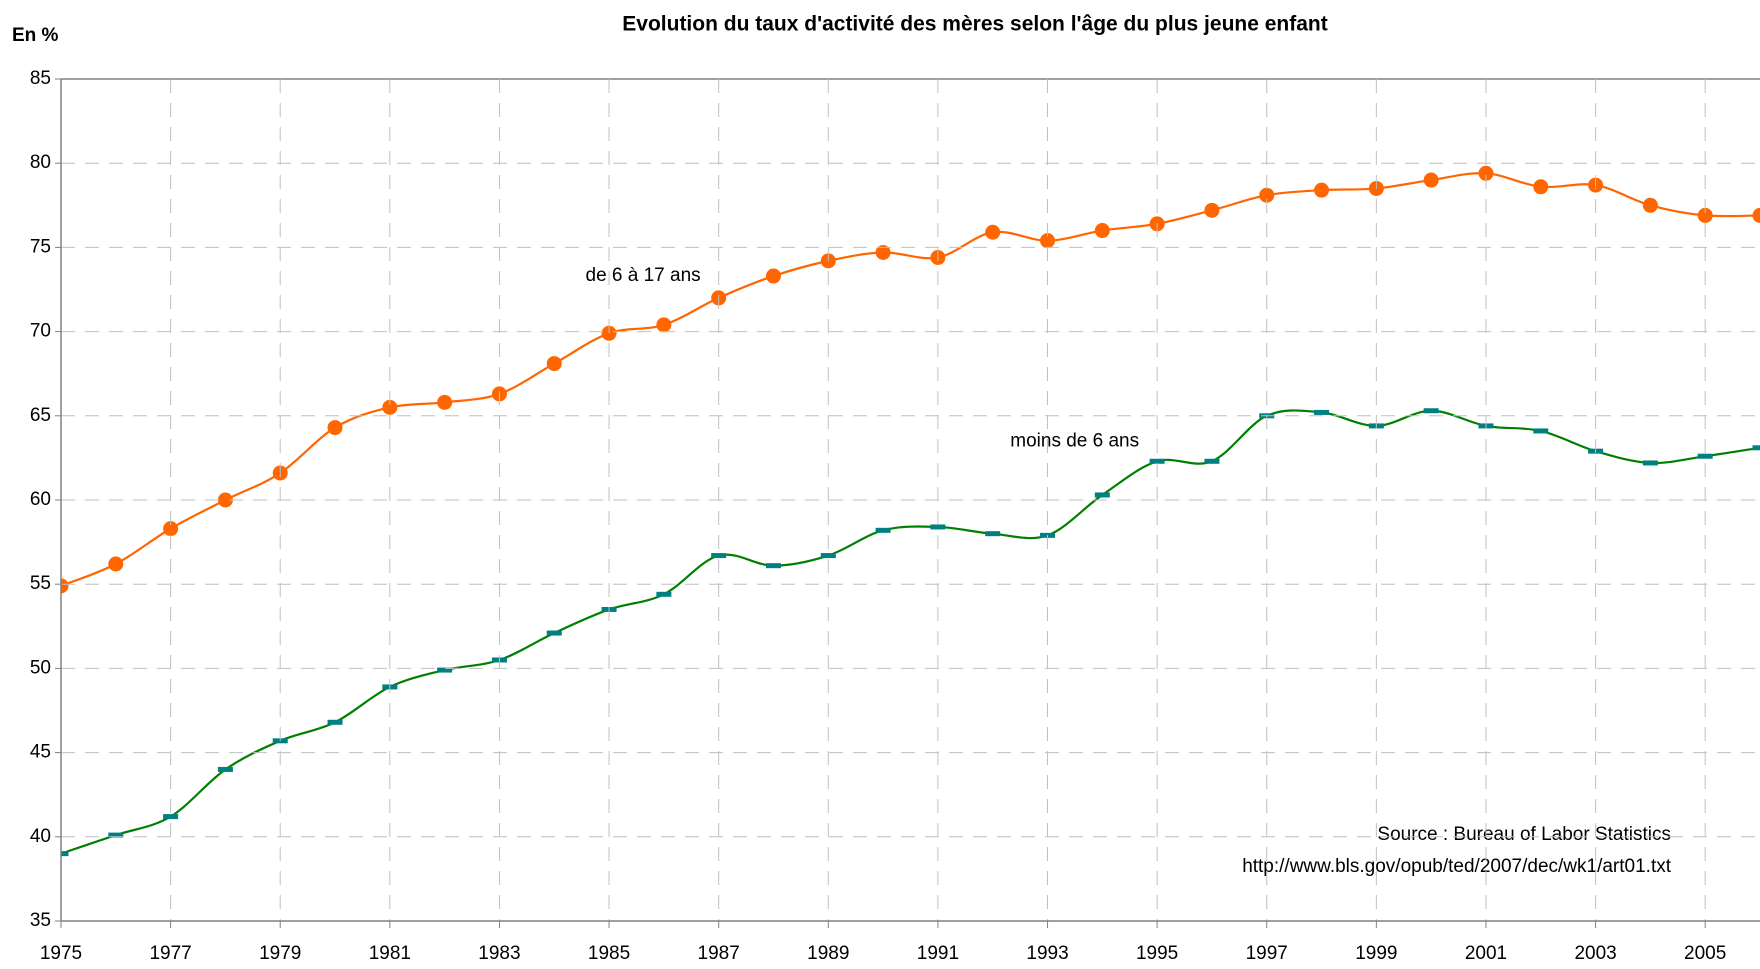 Image resolution: width=1760 pixels, height=969 pixels. What do you see at coordinates (828, 953) in the screenshot?
I see `x-tick-label: 1989` at bounding box center [828, 953].